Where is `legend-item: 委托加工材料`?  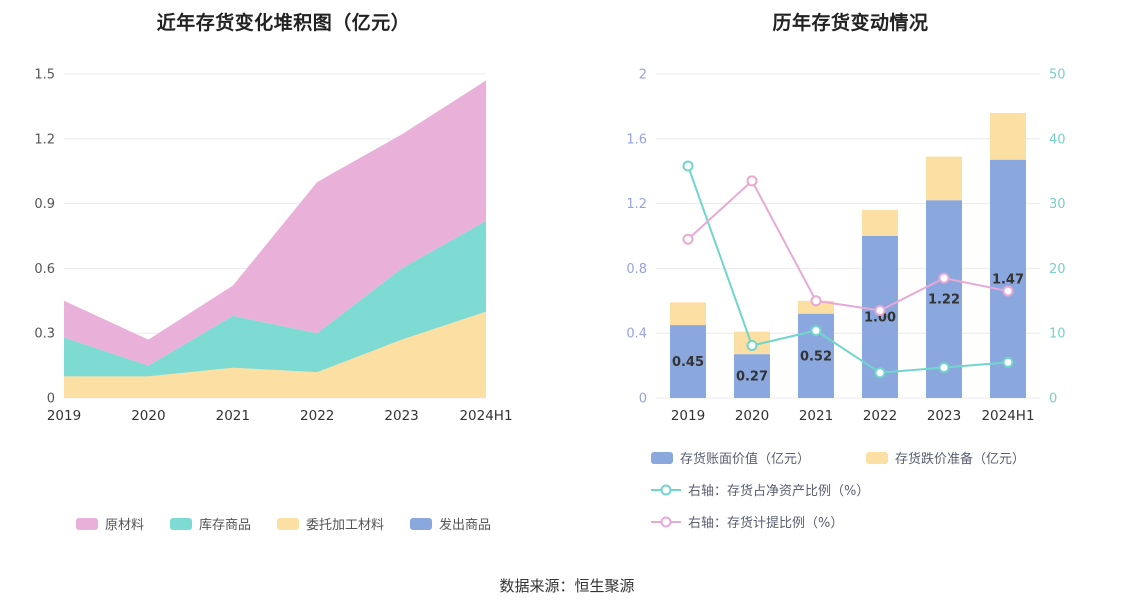 legend-item: 委托加工材料 is located at coordinates (330, 523).